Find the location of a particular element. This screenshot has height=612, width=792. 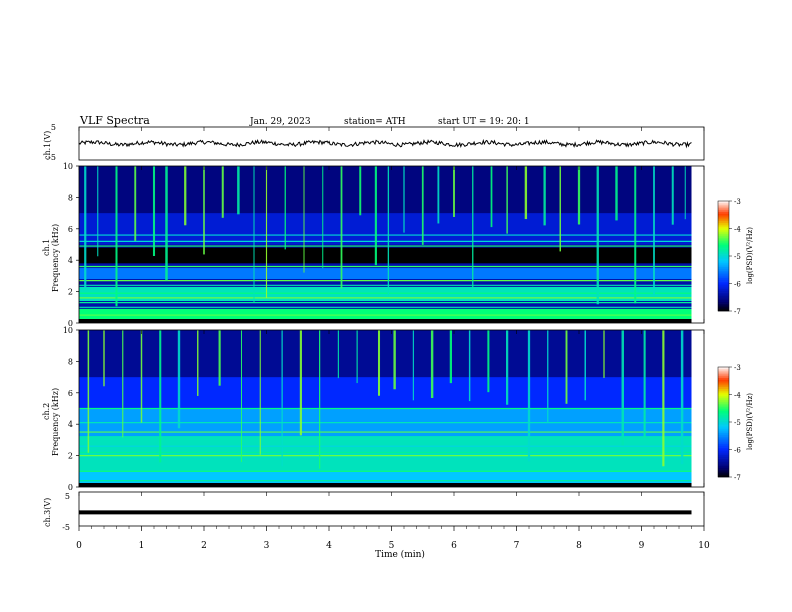

ch1-spectrogram-ytick-label: 10 is located at coordinates (68, 166).